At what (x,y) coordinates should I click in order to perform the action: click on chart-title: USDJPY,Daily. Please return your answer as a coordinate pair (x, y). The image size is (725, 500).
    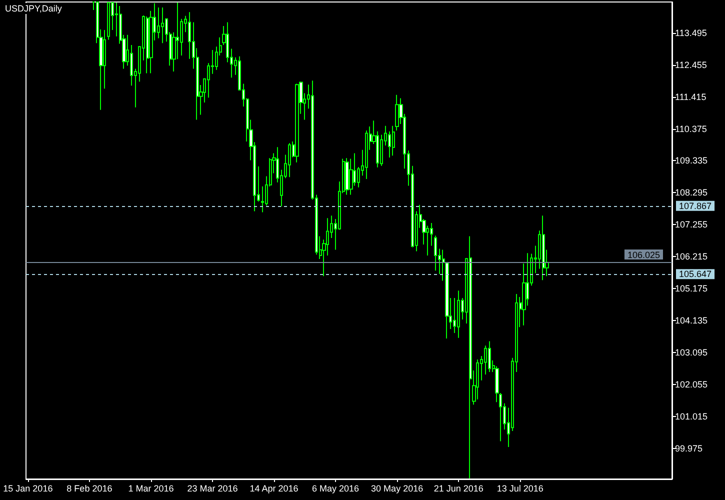
    Looking at the image, I should click on (33, 9).